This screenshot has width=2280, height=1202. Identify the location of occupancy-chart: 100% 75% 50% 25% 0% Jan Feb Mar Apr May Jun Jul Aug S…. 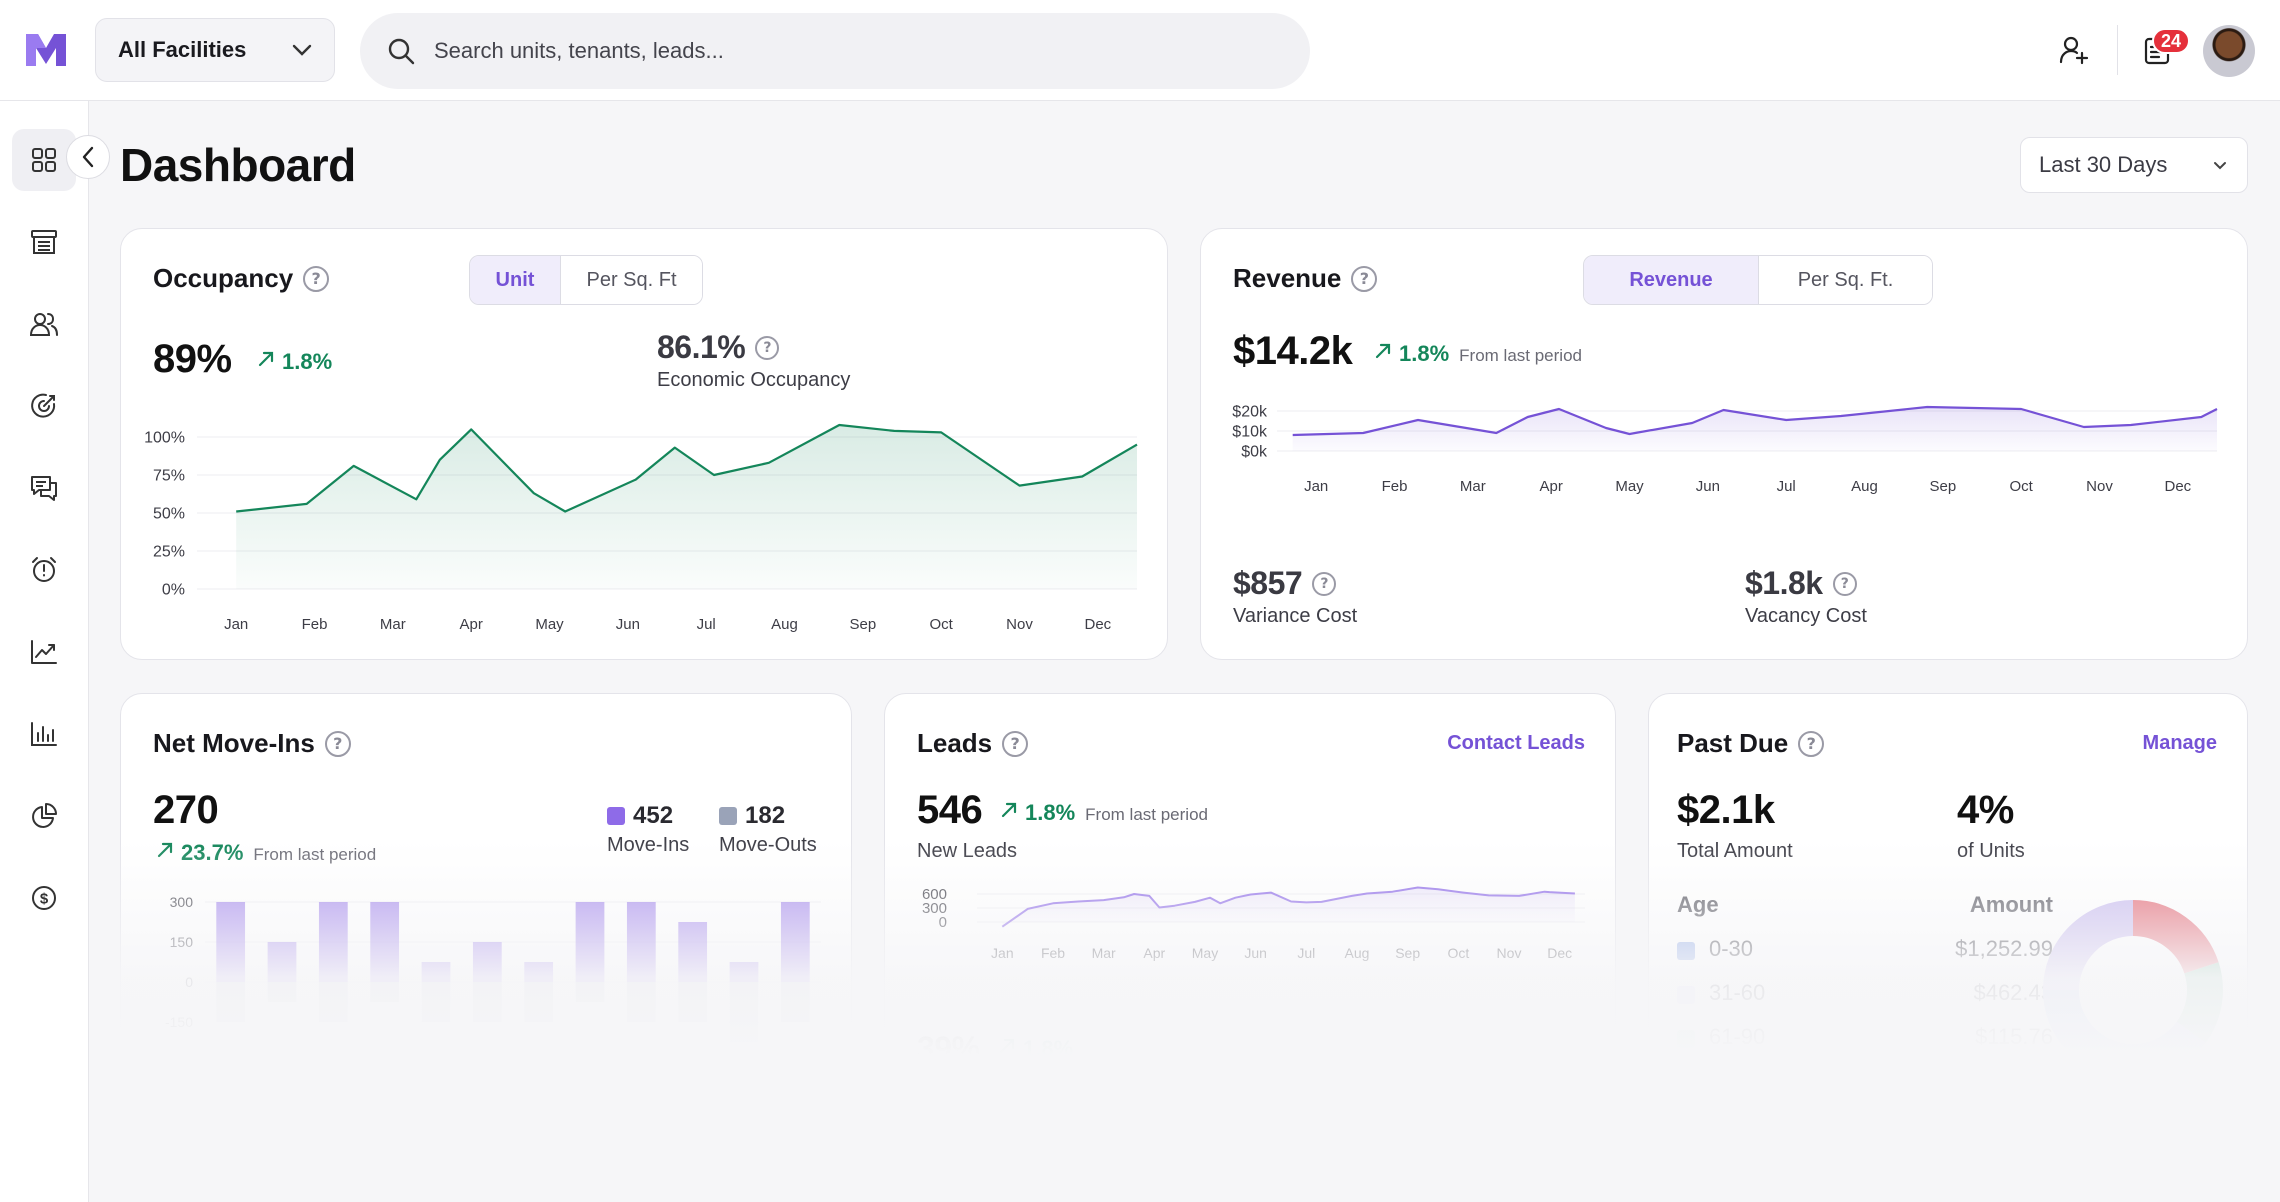
(641, 528).